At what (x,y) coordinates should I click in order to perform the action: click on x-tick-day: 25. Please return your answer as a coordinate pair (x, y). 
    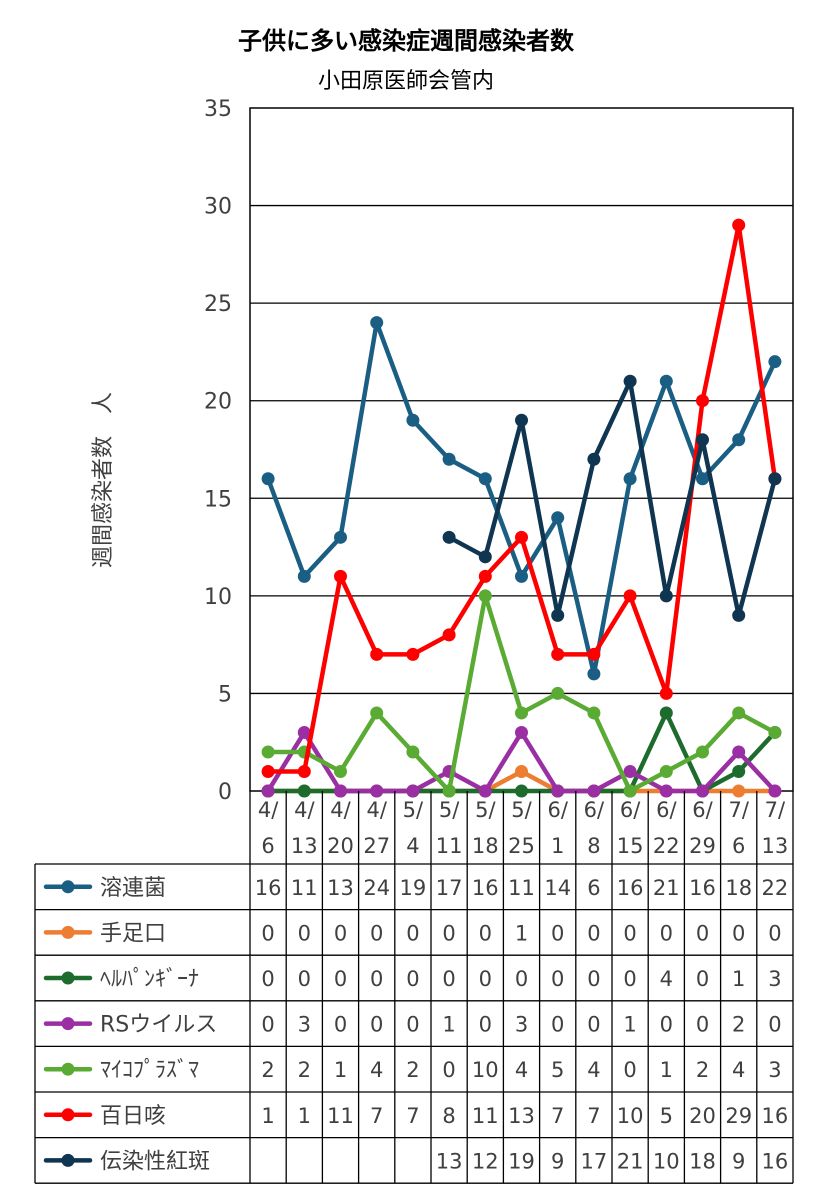
    Looking at the image, I should click on (521, 846).